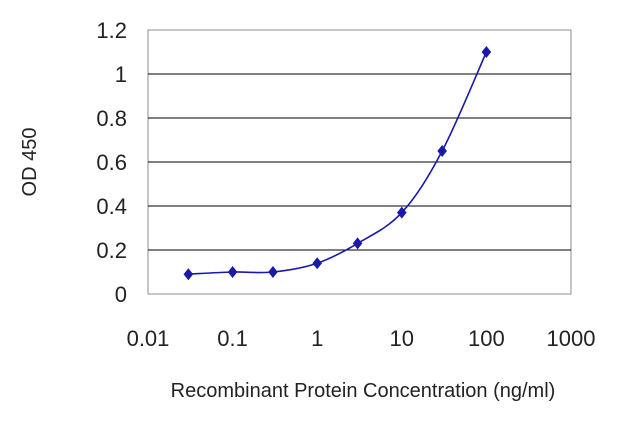 This screenshot has height=427, width=640. Describe the element at coordinates (486, 338) in the screenshot. I see `x-tick-label: 100` at that location.